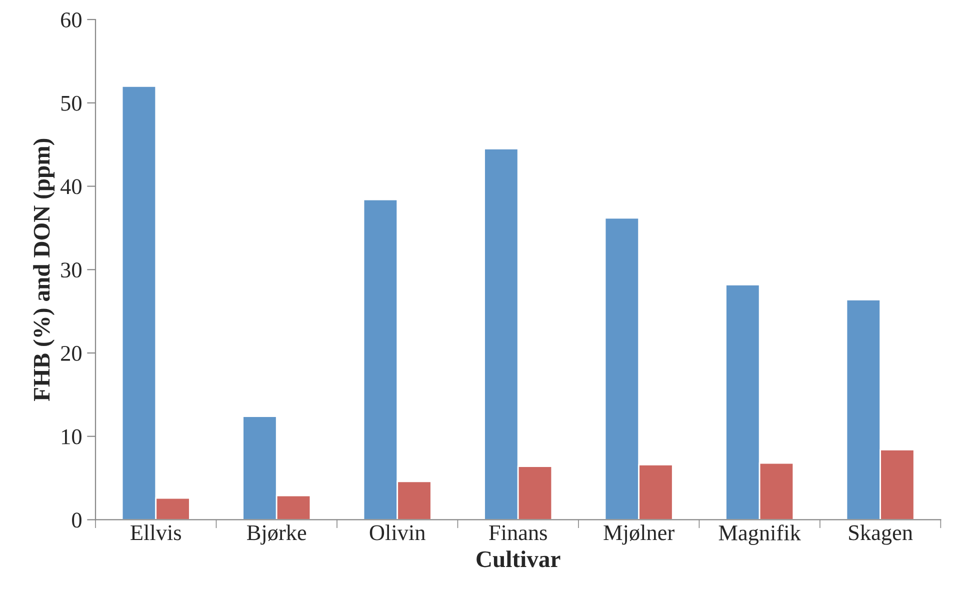  Describe the element at coordinates (398, 532) in the screenshot. I see `x-tick-label: Olivin` at that location.